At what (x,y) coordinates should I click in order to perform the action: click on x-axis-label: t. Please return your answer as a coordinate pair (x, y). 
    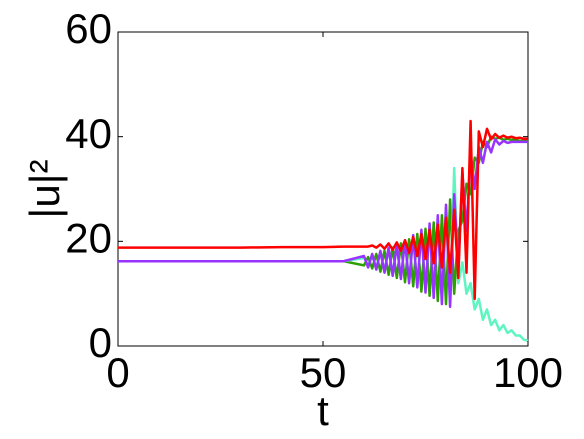
    Looking at the image, I should click on (323, 410).